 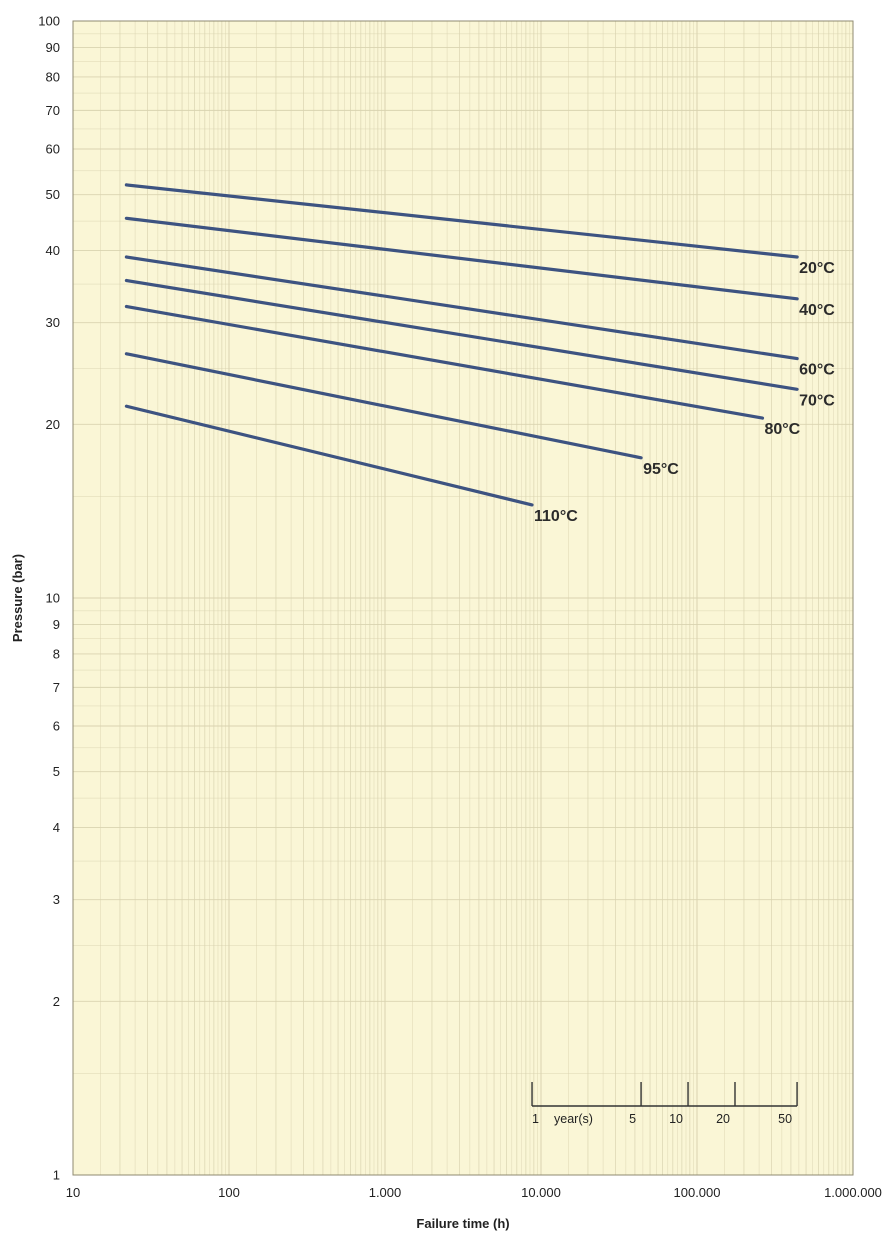 What do you see at coordinates (474, 1192) in the screenshot?
I see `x-tick-labels: 10 100 1.000 10.000 100.000 1.000.000` at bounding box center [474, 1192].